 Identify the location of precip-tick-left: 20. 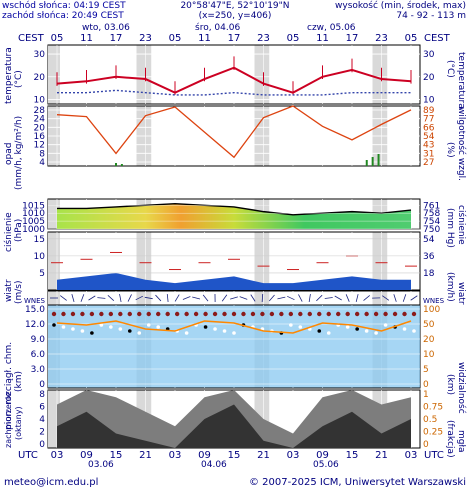
(40, 128).